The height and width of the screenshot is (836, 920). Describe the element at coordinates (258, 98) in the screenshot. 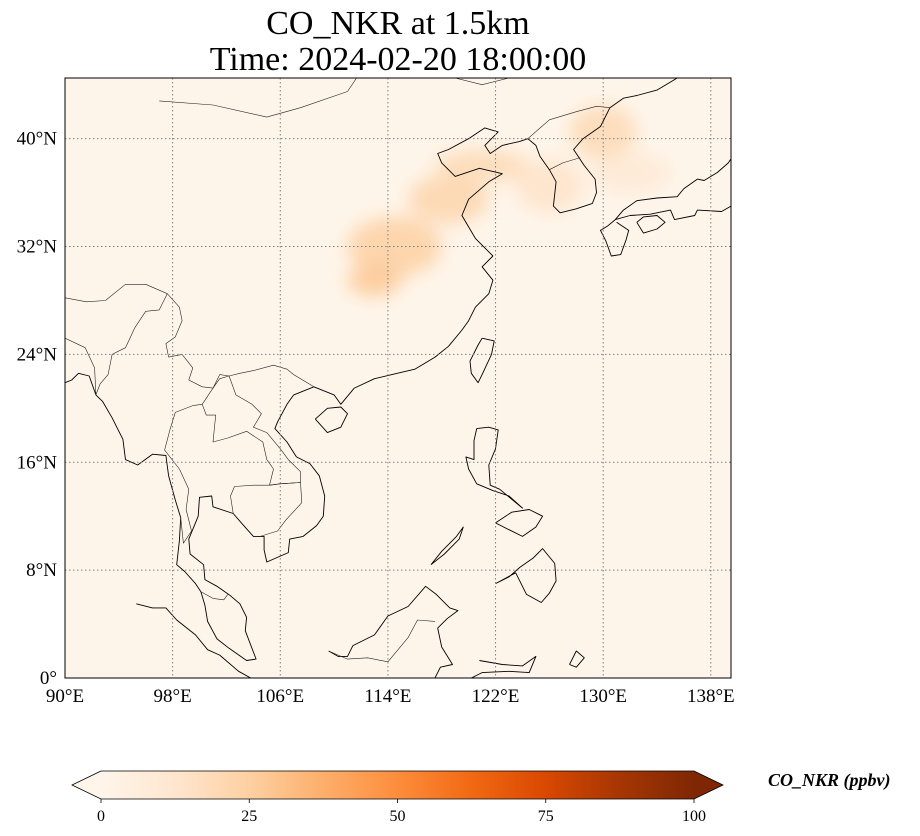

I see `mongolia-china-line` at that location.